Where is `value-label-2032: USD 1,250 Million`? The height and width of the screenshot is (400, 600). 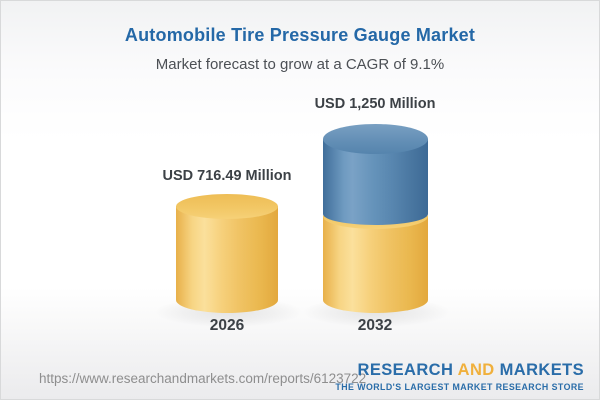 value-label-2032: USD 1,250 Million is located at coordinates (375, 104).